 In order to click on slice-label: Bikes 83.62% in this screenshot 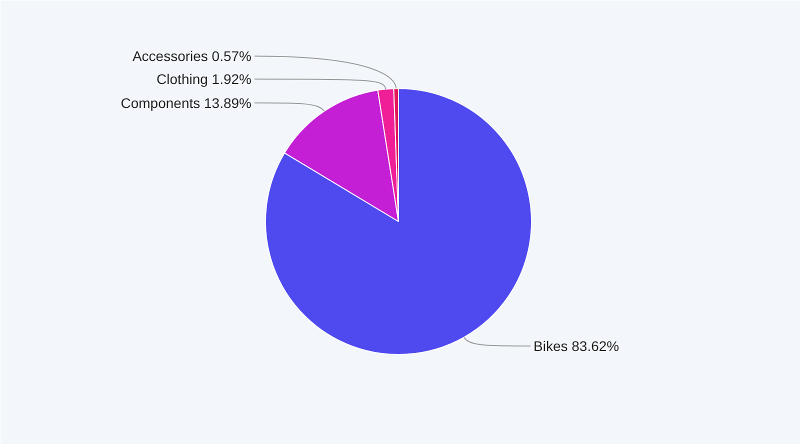, I will do `click(577, 346)`.